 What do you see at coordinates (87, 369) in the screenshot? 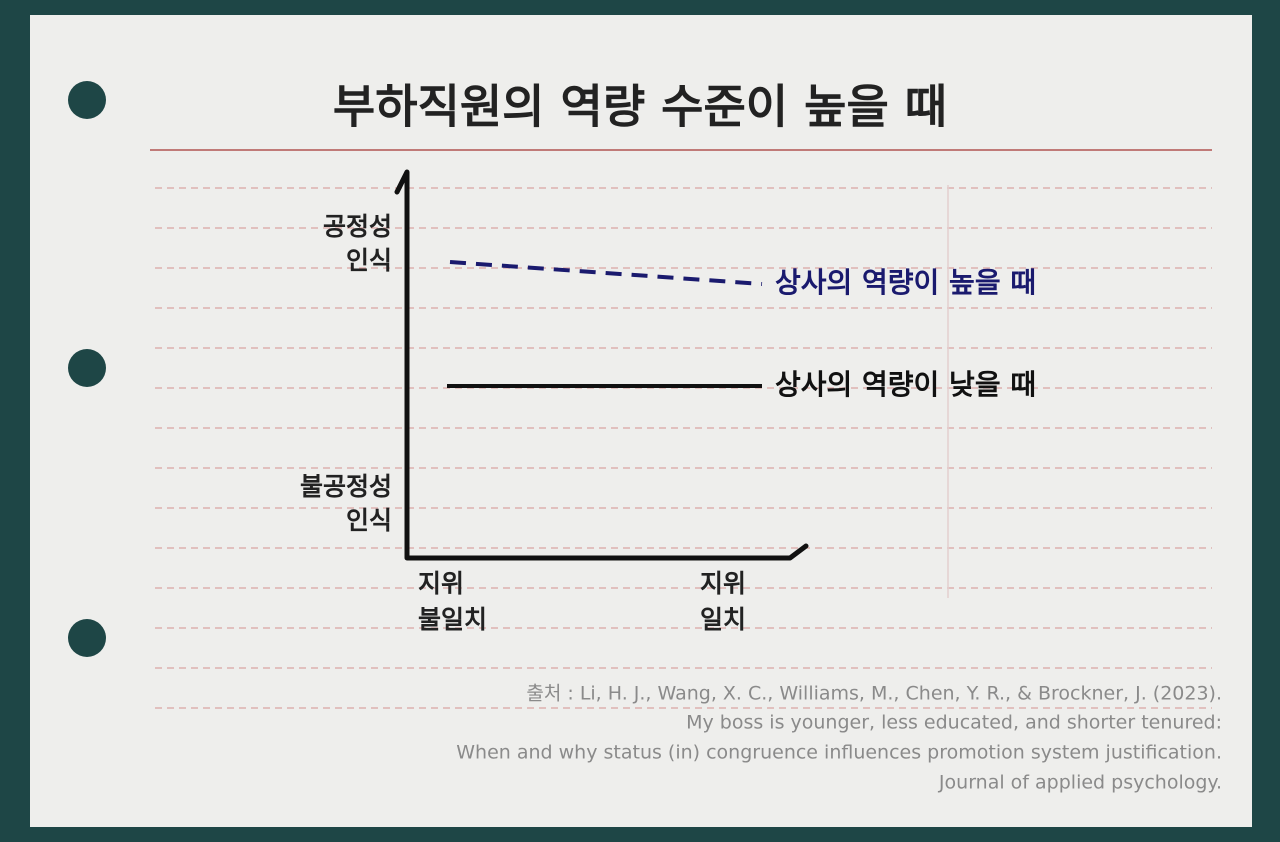
I see `holes` at bounding box center [87, 369].